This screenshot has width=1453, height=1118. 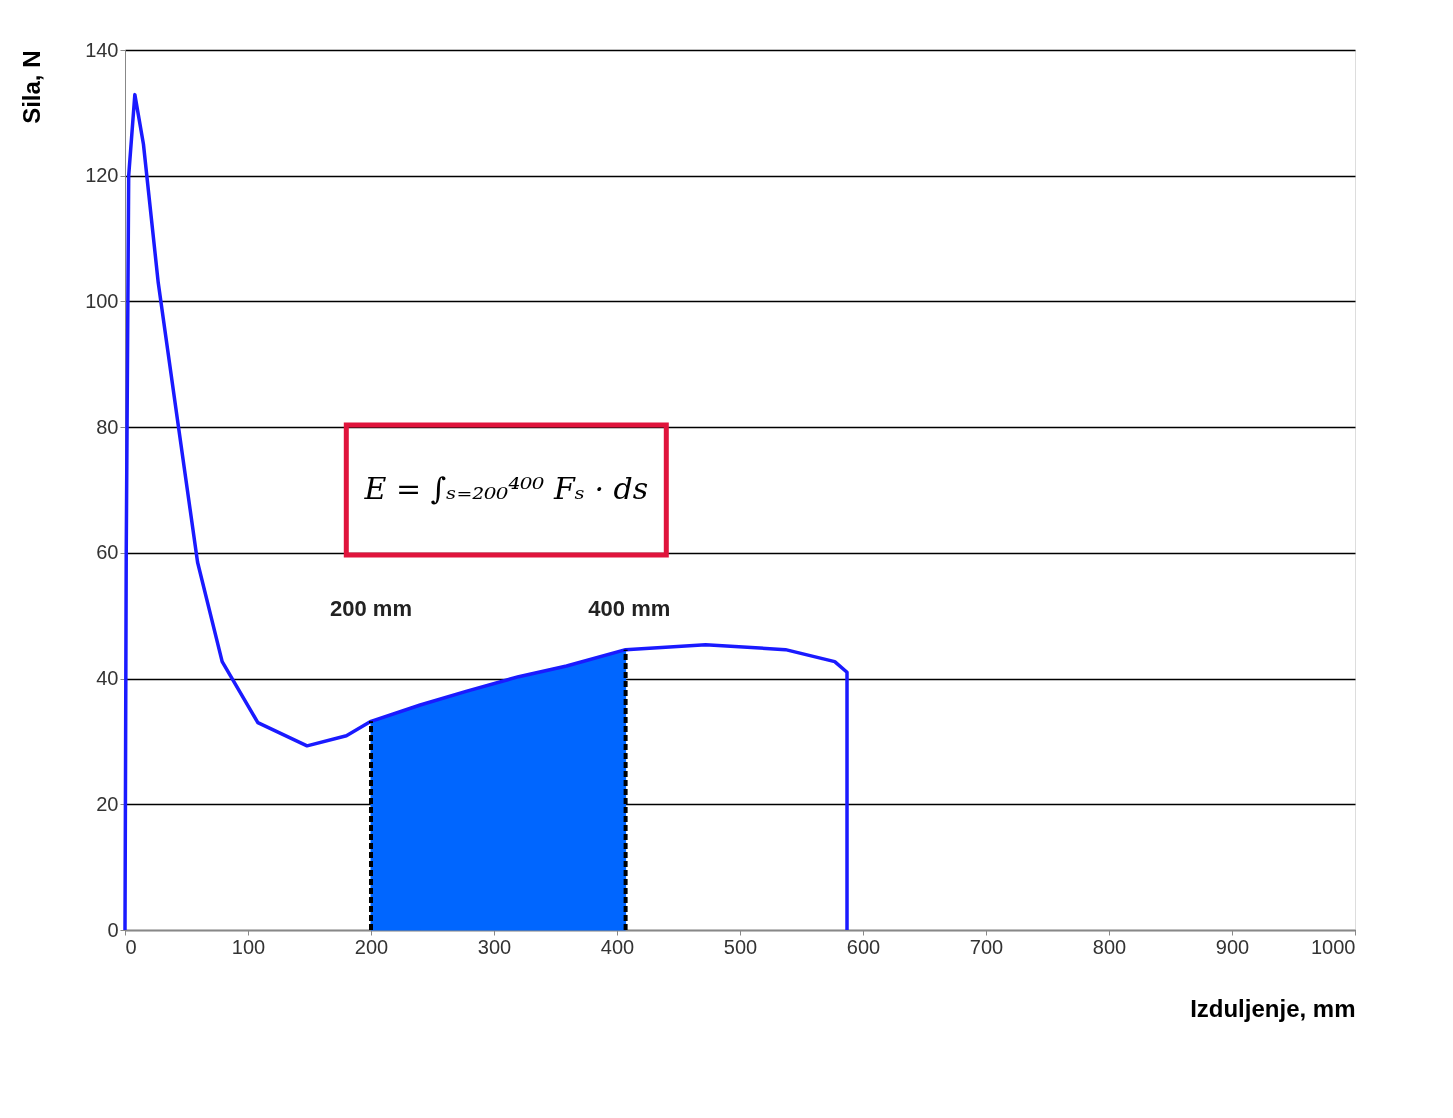 I want to click on annotation: 200 mm, so click(x=371, y=608).